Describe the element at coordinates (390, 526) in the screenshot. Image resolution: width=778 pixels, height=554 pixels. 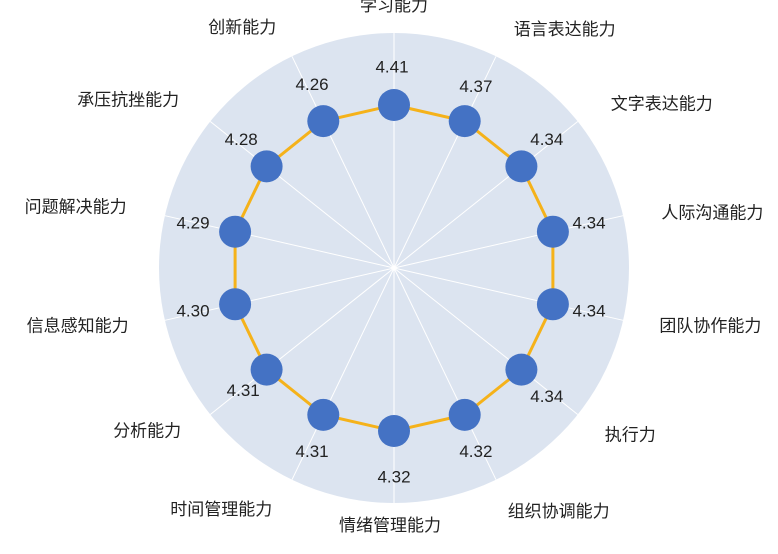
I see `category-label: 情绪管理能力` at that location.